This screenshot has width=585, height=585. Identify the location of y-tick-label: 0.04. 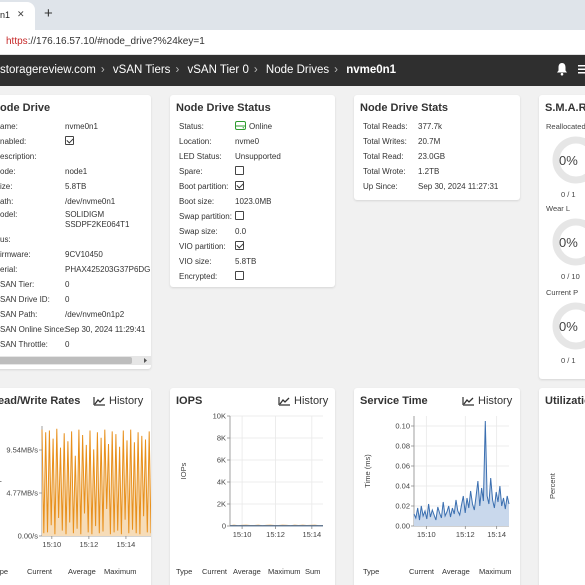
(402, 486).